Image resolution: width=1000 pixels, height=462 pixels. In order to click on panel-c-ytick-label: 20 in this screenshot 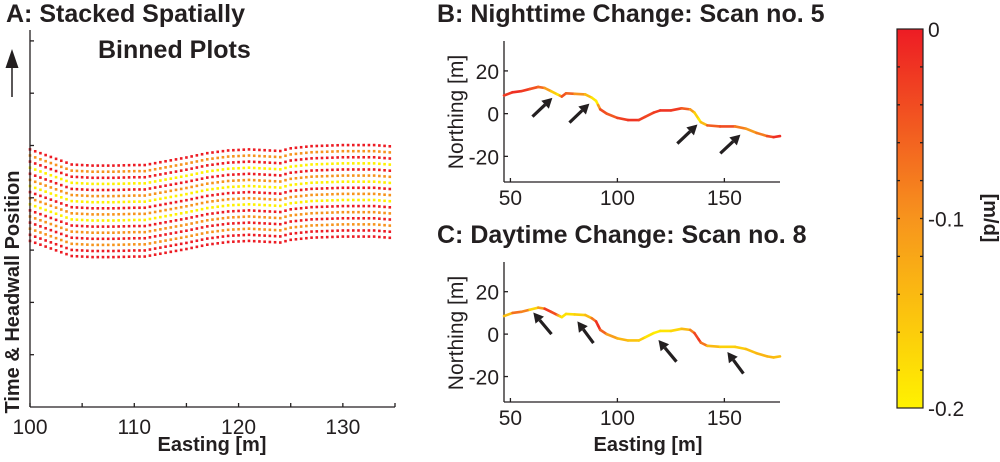, I will do `click(487, 293)`.